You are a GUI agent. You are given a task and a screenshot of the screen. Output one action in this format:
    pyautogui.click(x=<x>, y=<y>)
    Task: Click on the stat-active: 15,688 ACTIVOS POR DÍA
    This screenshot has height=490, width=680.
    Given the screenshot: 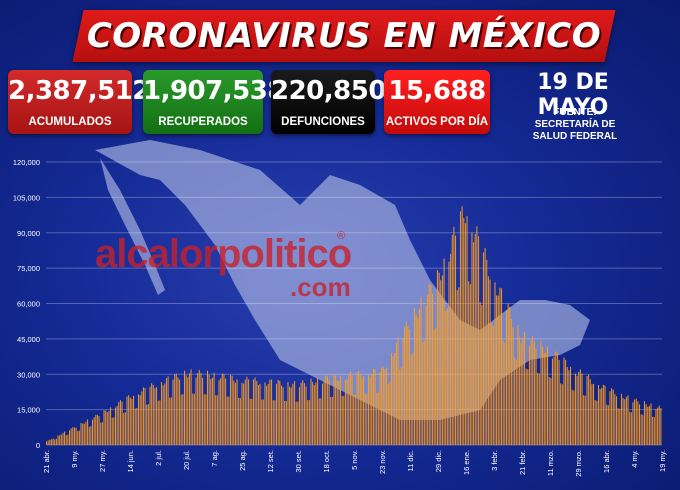 What is the action you would take?
    pyautogui.click(x=437, y=102)
    